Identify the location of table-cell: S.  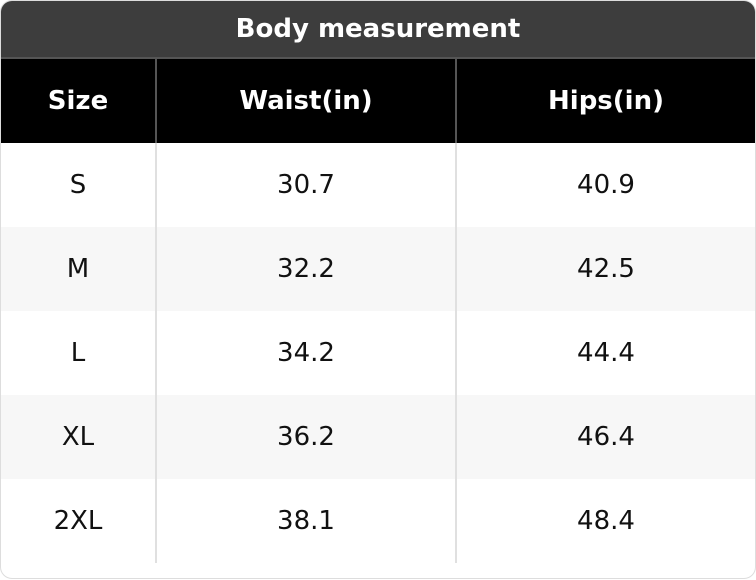
(79, 185).